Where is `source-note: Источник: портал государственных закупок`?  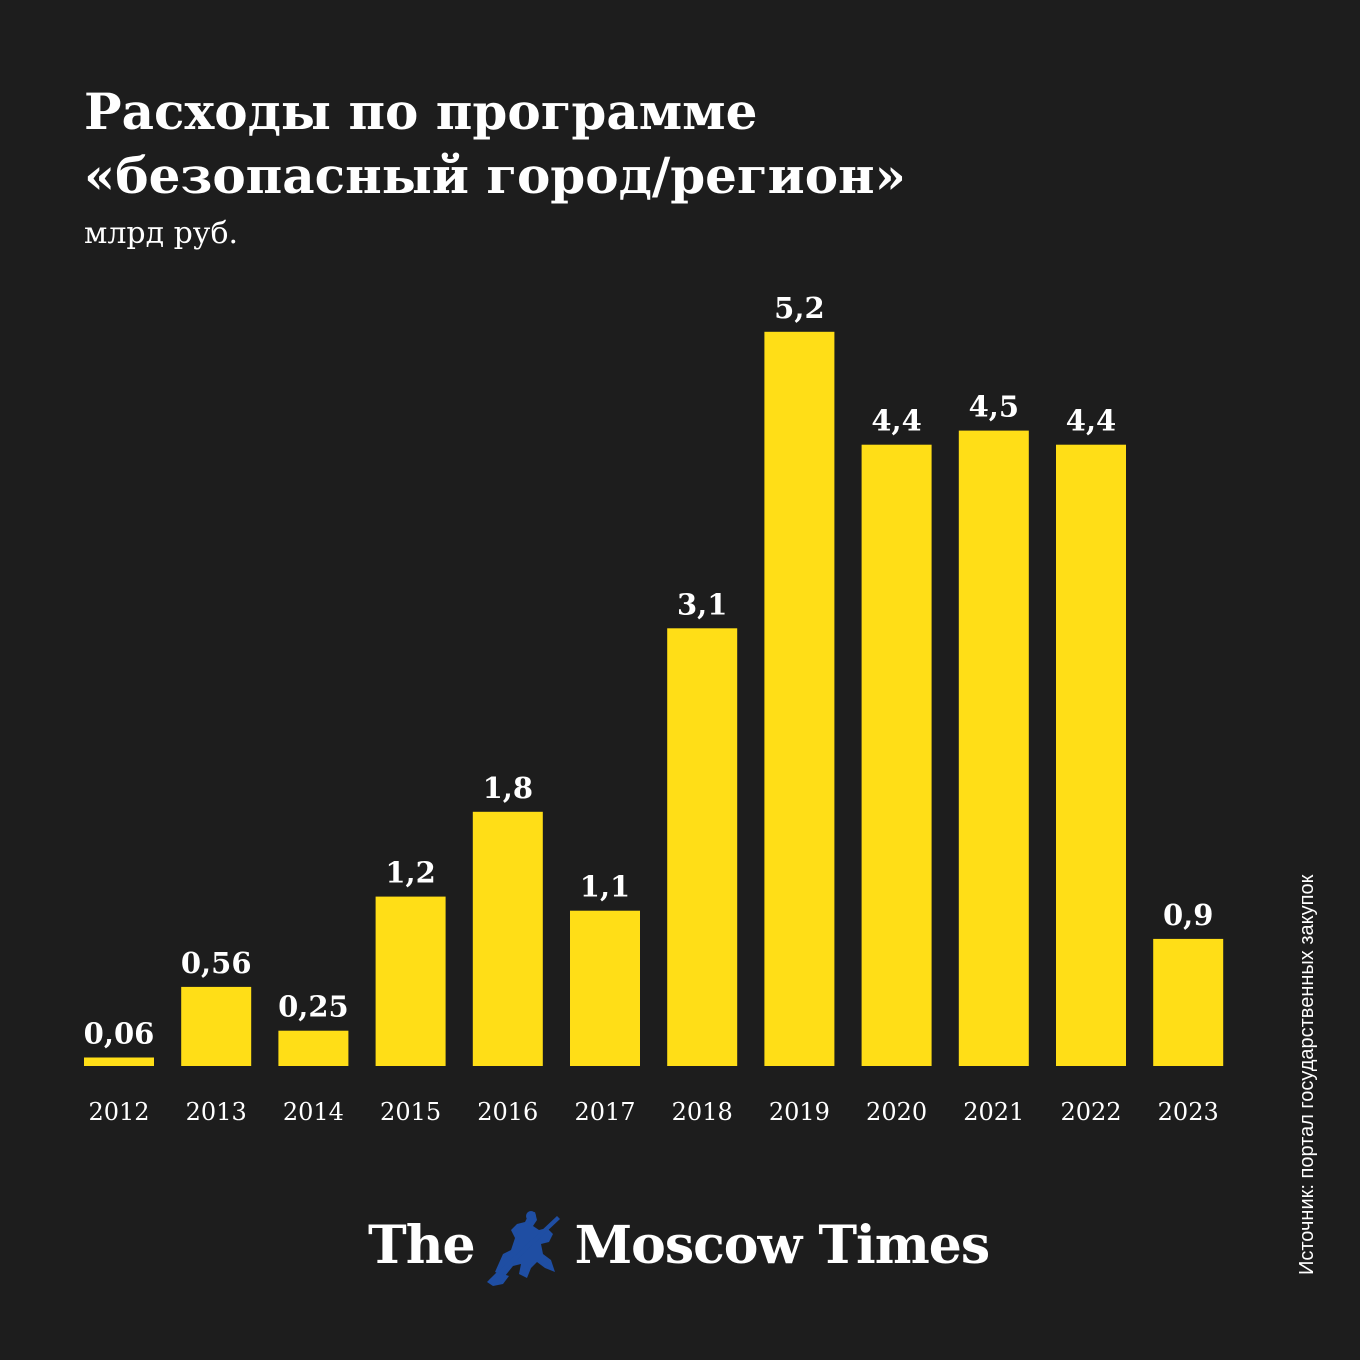
source-note: Источник: портал государственных закупок is located at coordinates (1307, 1074).